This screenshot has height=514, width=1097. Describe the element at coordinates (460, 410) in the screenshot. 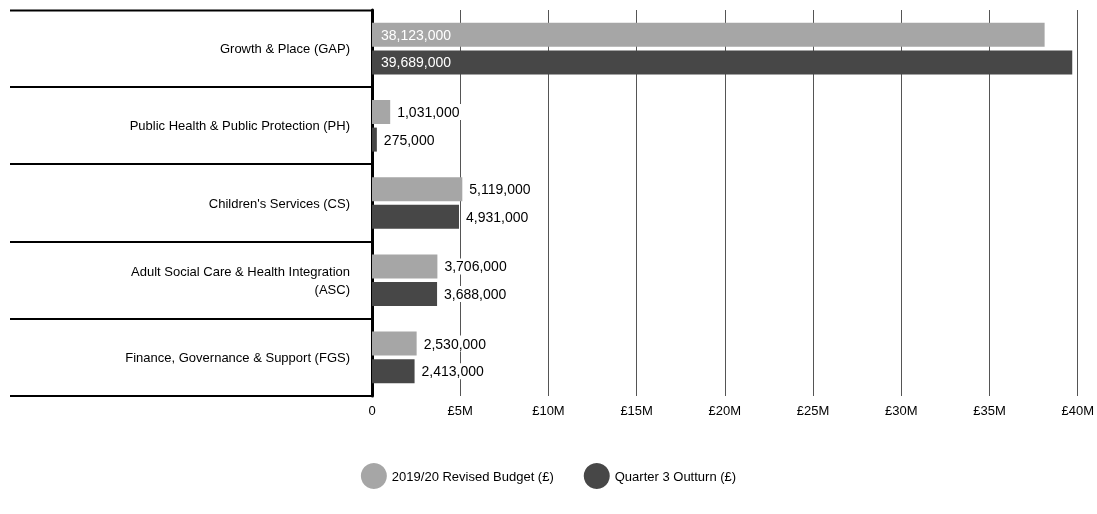

I see `x-tick-label: £5M` at that location.